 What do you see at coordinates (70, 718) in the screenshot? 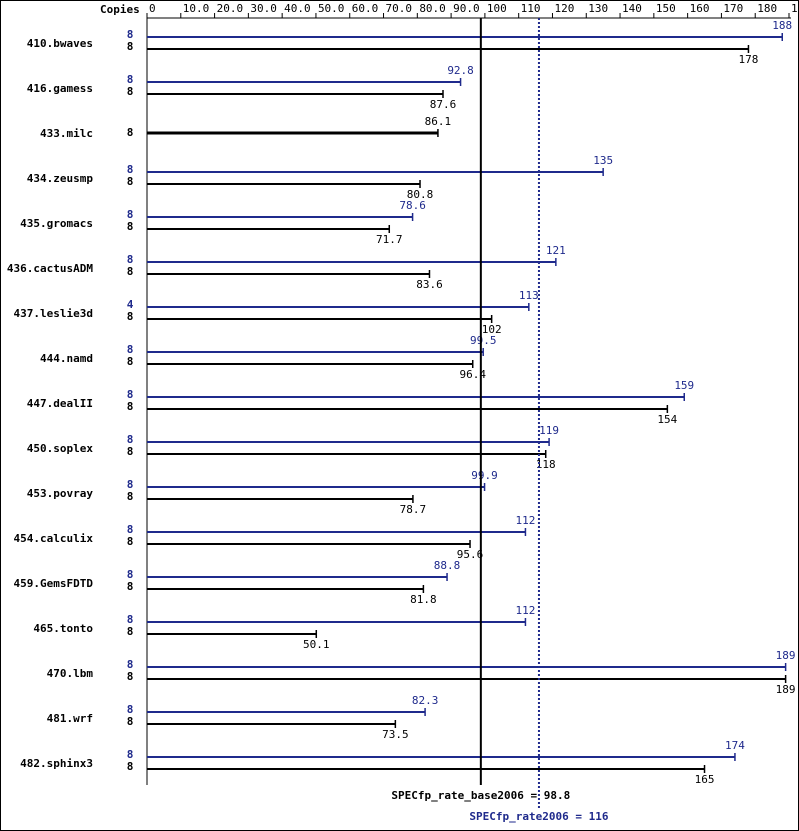
I see `benchmark-label: 481.wrf` at bounding box center [70, 718].